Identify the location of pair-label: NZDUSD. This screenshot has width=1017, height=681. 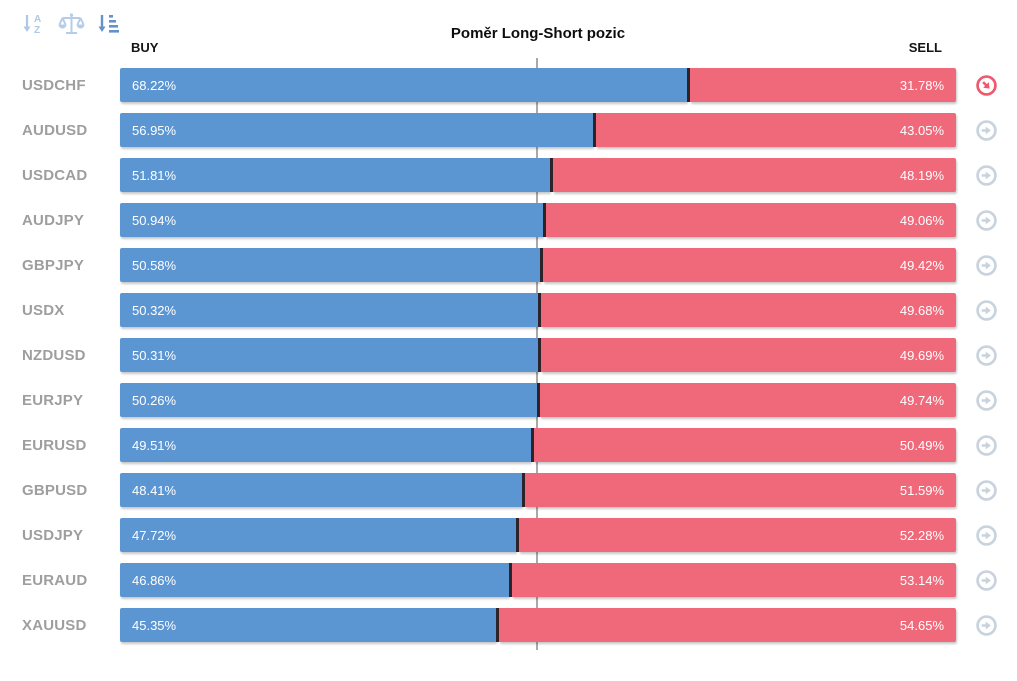
(54, 355).